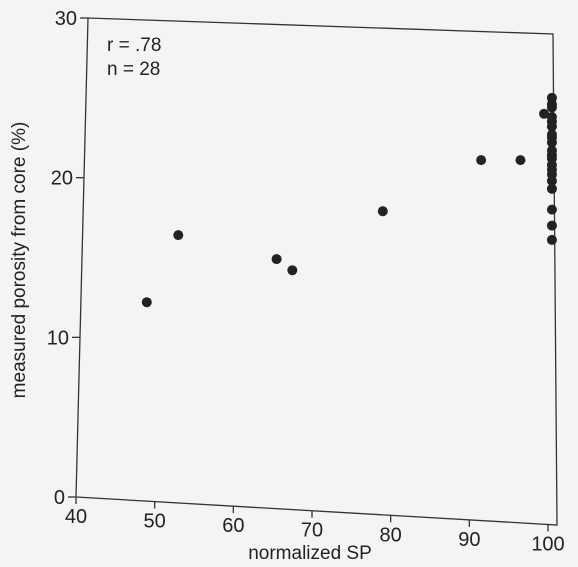  What do you see at coordinates (391, 535) in the screenshot?
I see `x-tick-label: 80` at bounding box center [391, 535].